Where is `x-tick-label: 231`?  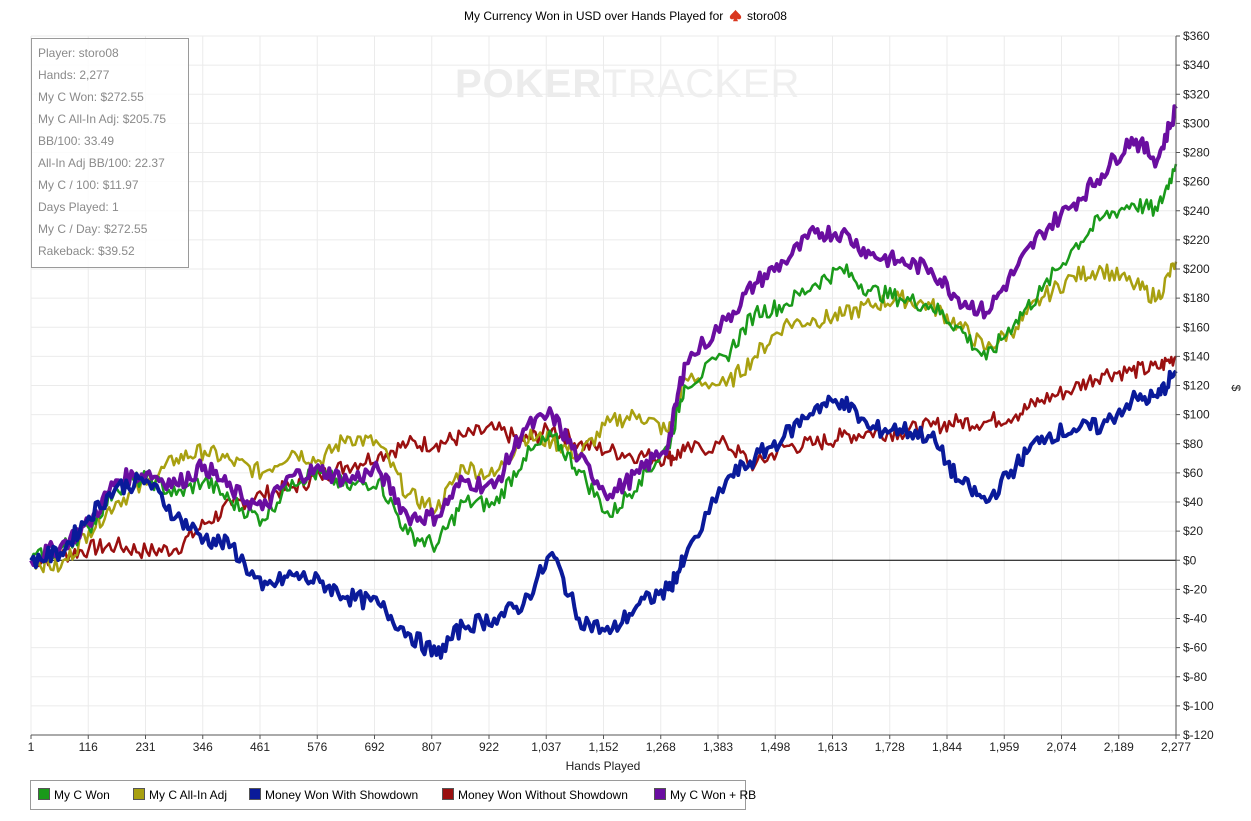 x-tick-label: 231 is located at coordinates (145, 747).